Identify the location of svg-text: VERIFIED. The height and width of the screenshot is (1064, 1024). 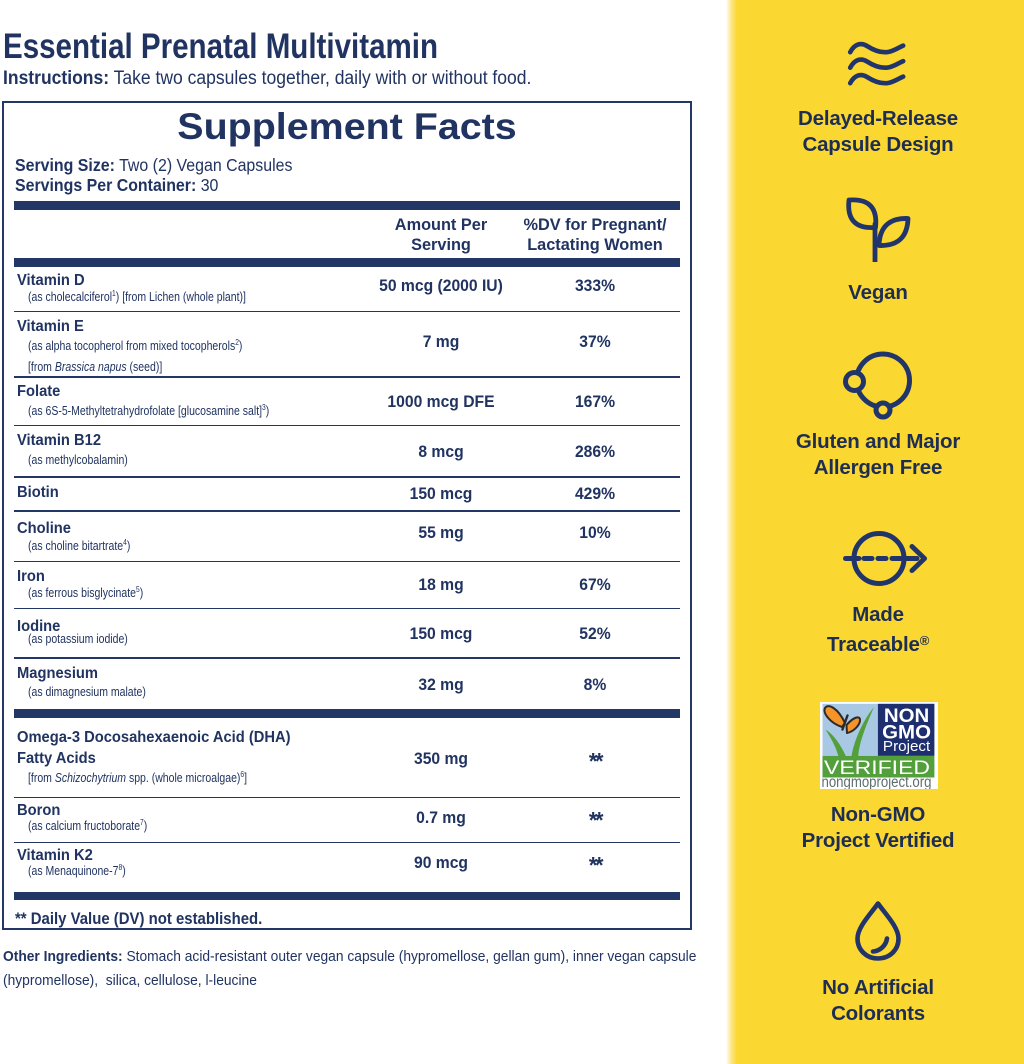
(877, 768).